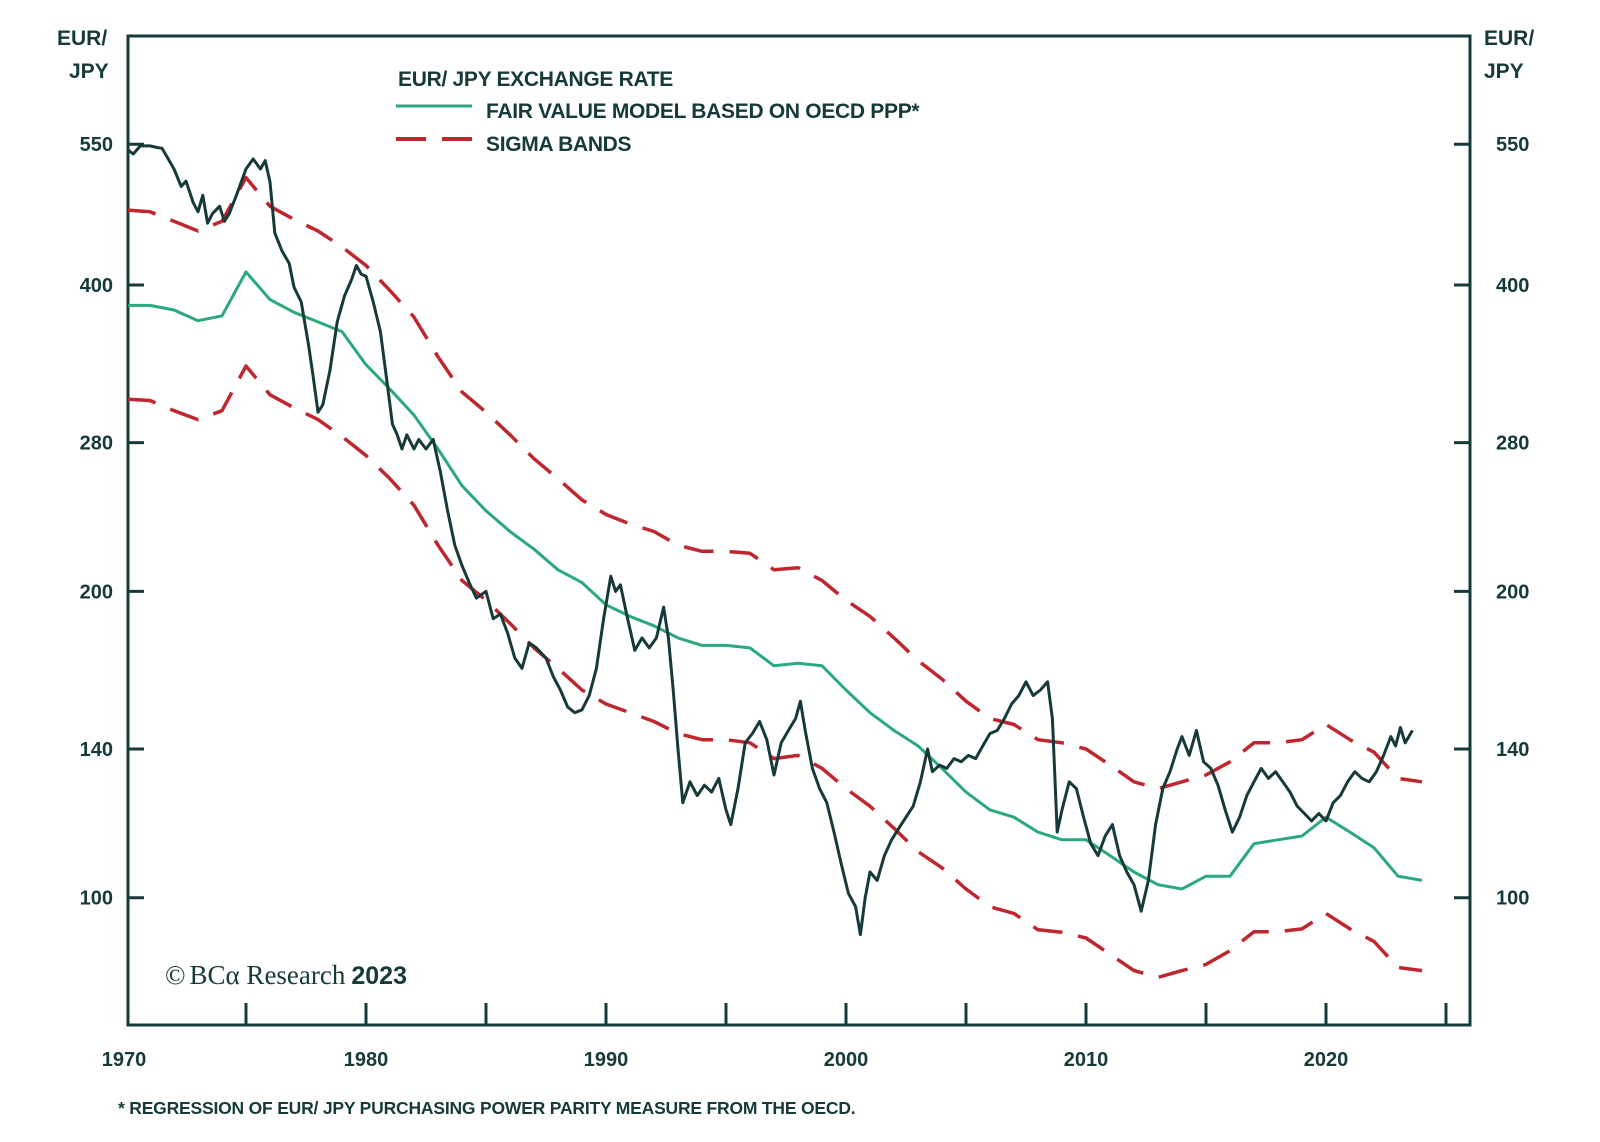 The width and height of the screenshot is (1600, 1142). Describe the element at coordinates (379, 976) in the screenshot. I see `copyright-year: 2023` at that location.